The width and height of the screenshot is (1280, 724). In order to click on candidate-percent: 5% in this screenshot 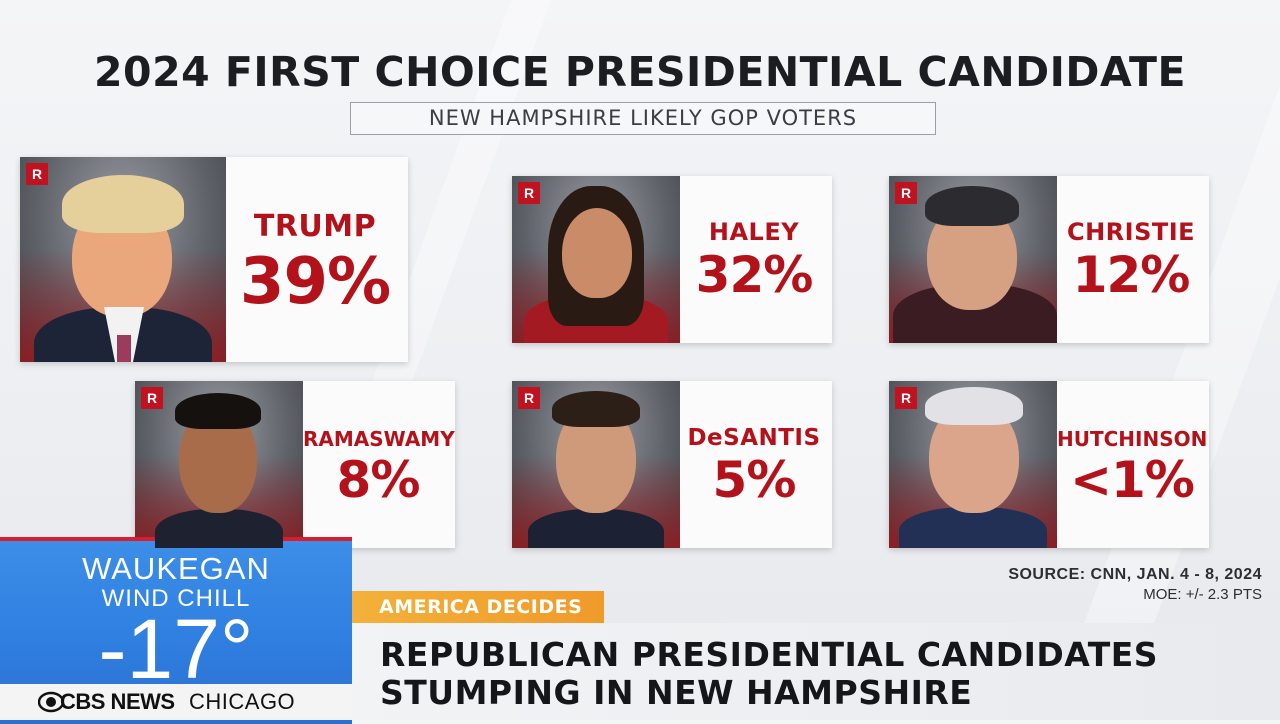, I will do `click(754, 480)`.